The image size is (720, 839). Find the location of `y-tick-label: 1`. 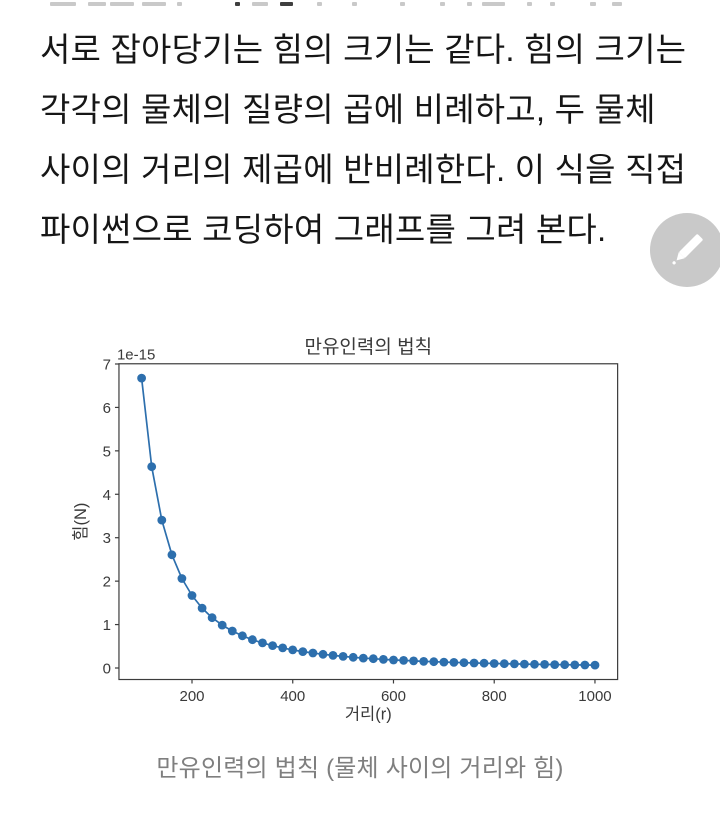

y-tick-label: 1 is located at coordinates (107, 625).